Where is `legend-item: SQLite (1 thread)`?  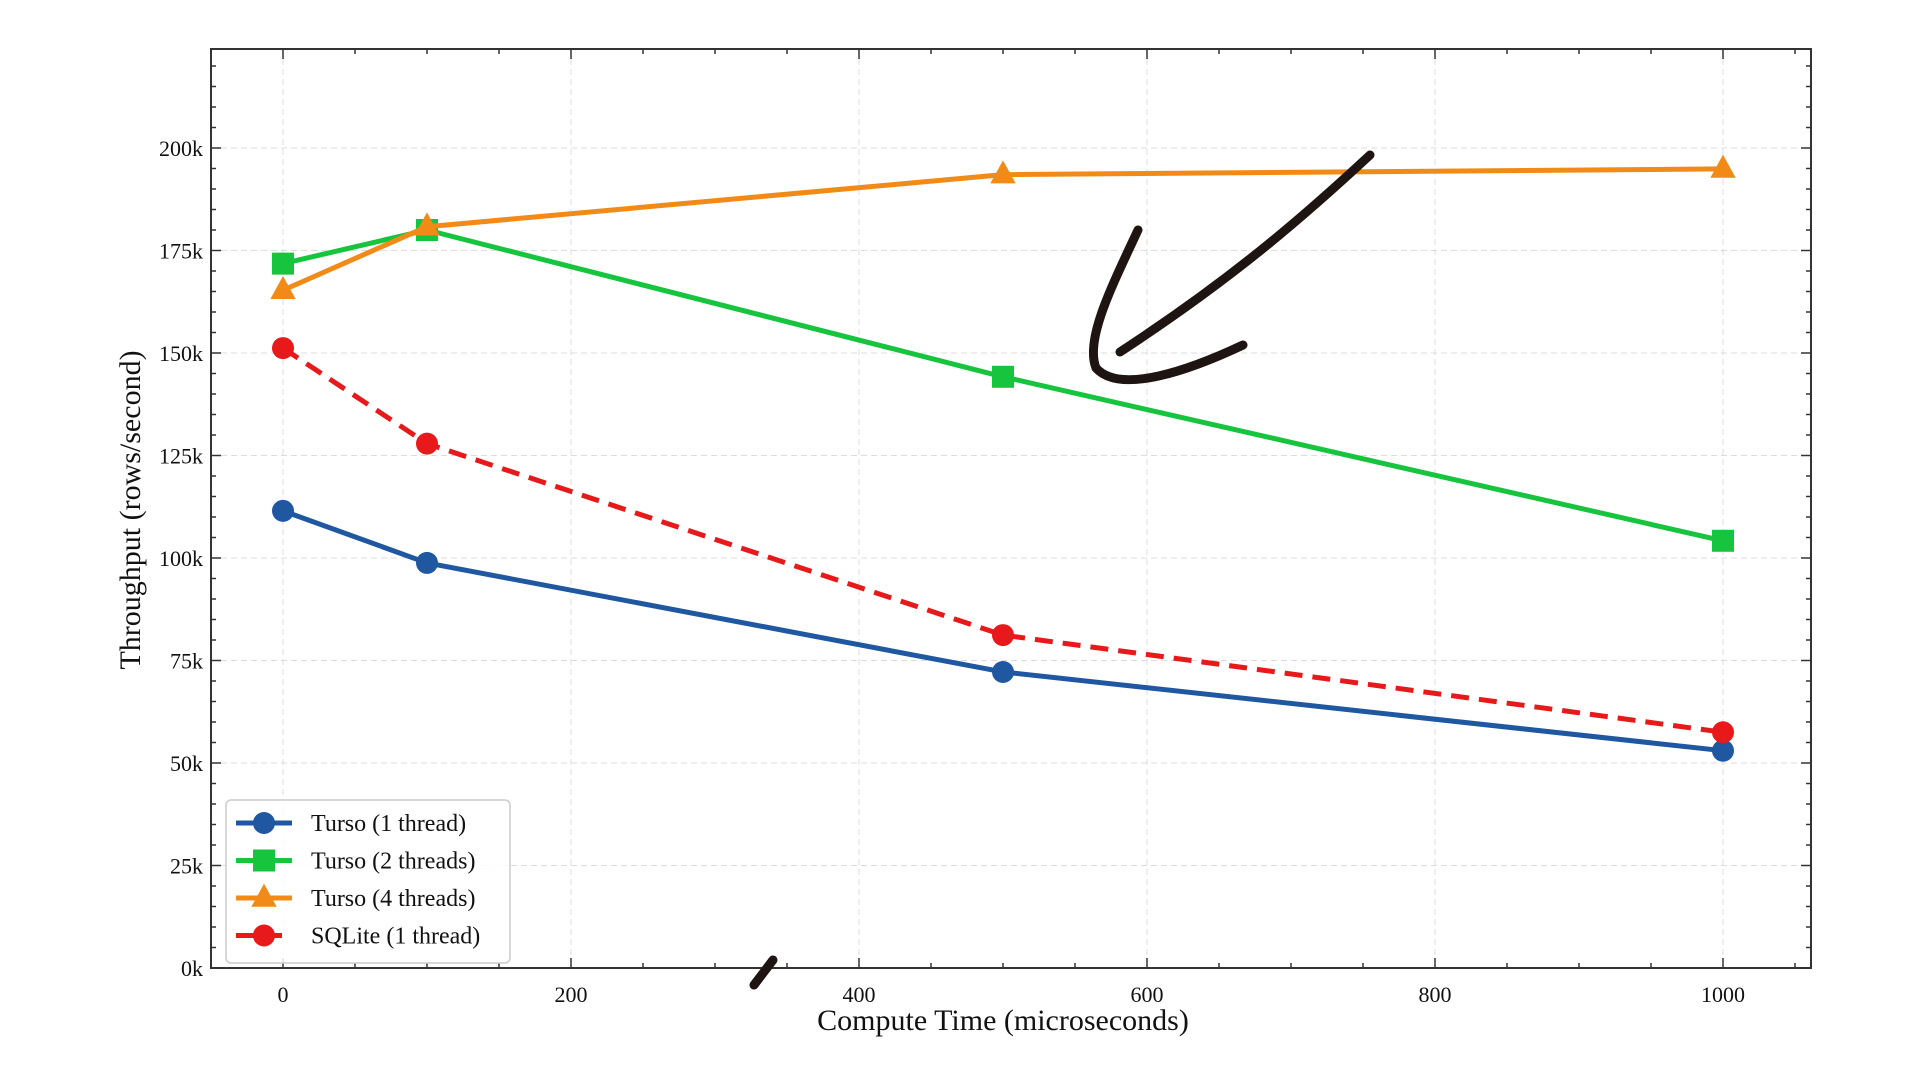 legend-item: SQLite (1 thread) is located at coordinates (358, 937).